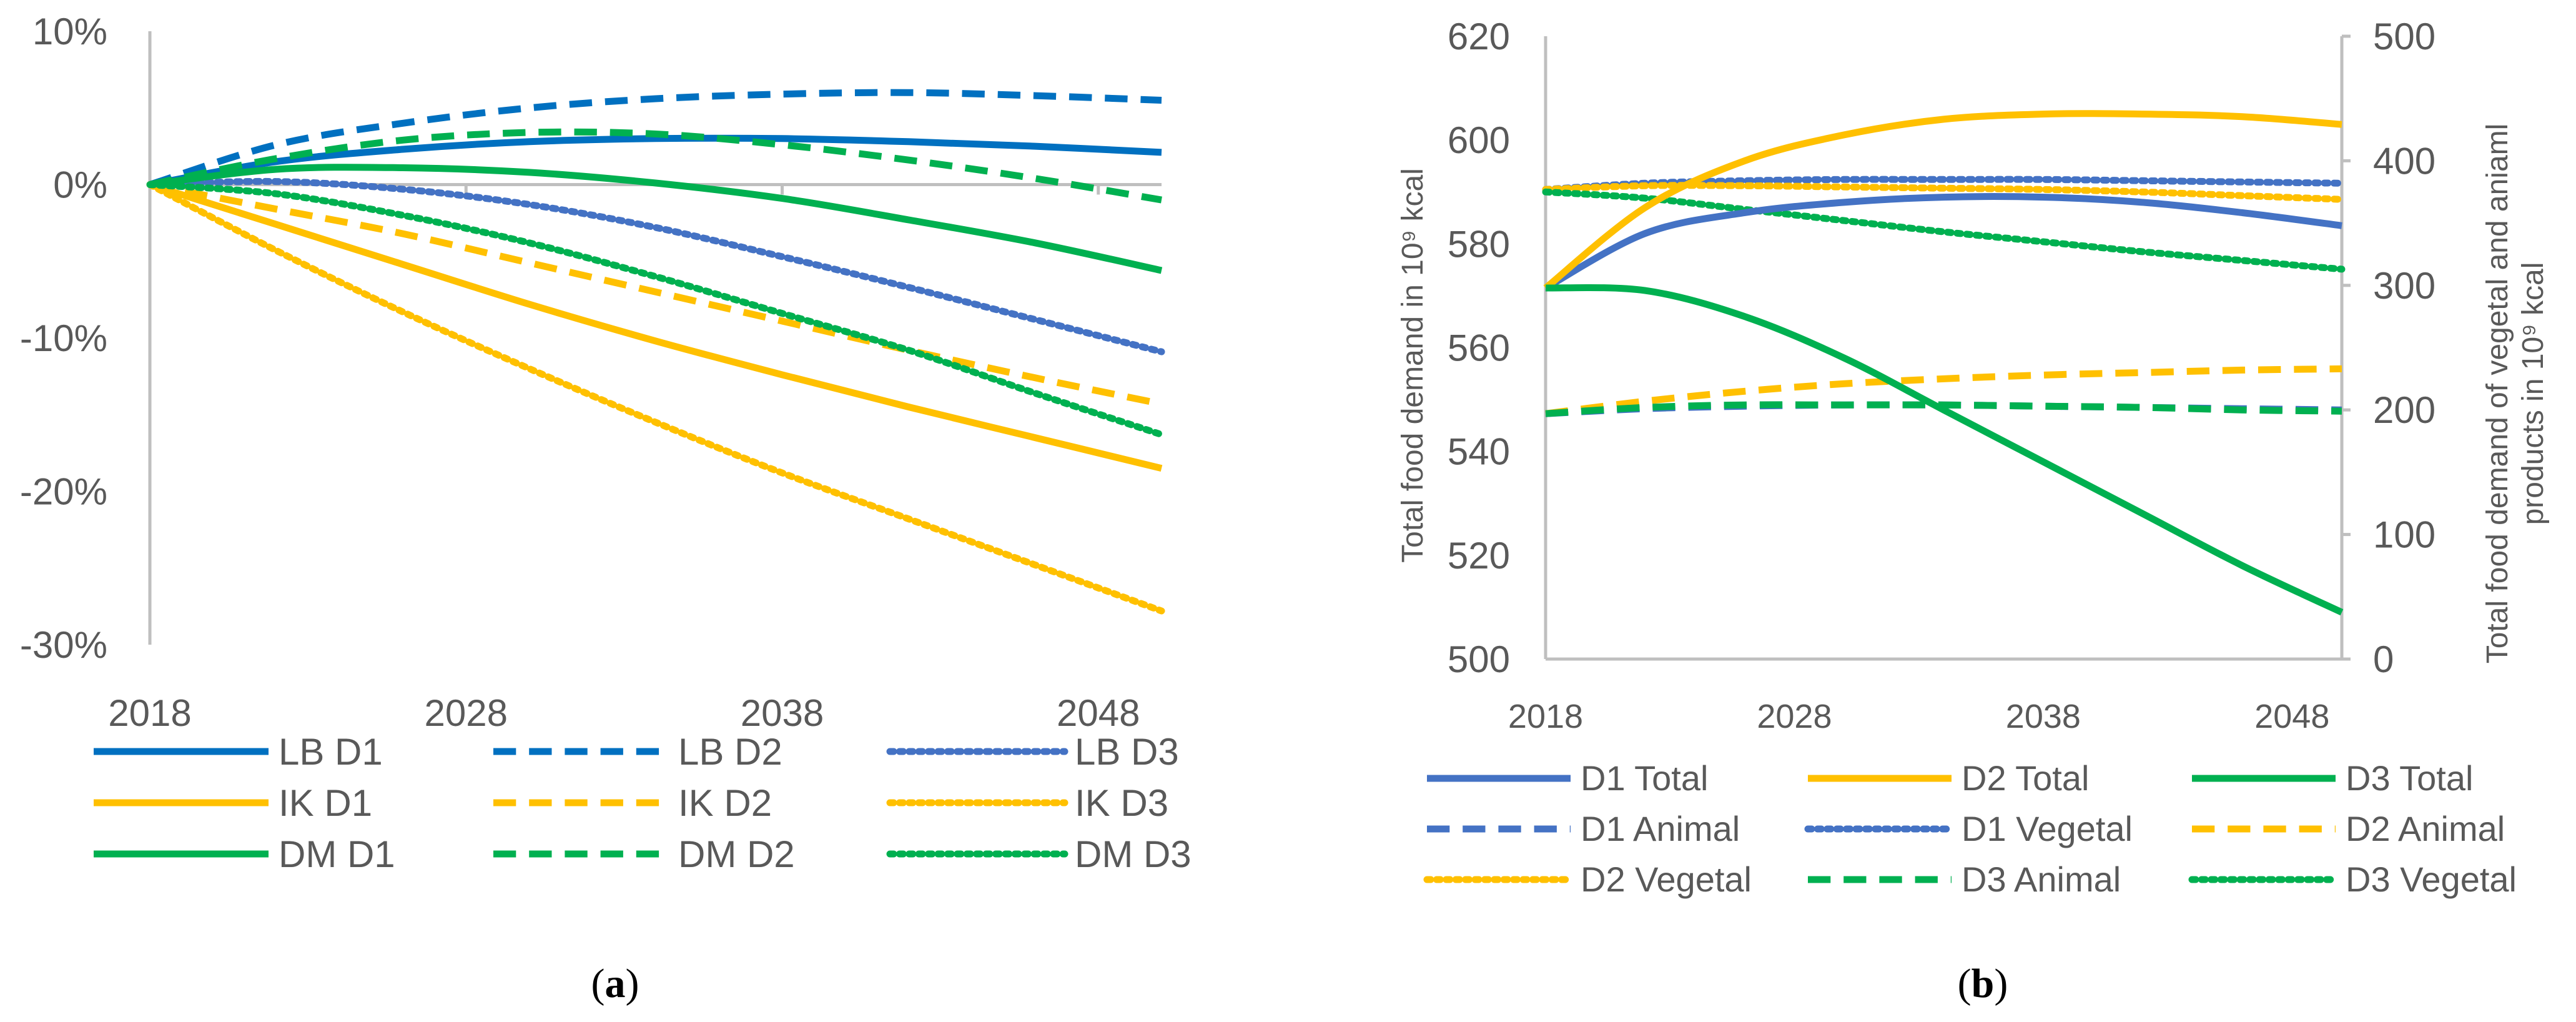 The height and width of the screenshot is (1022, 2576). I want to click on panel-a-x-tick-label: 2028, so click(466, 713).